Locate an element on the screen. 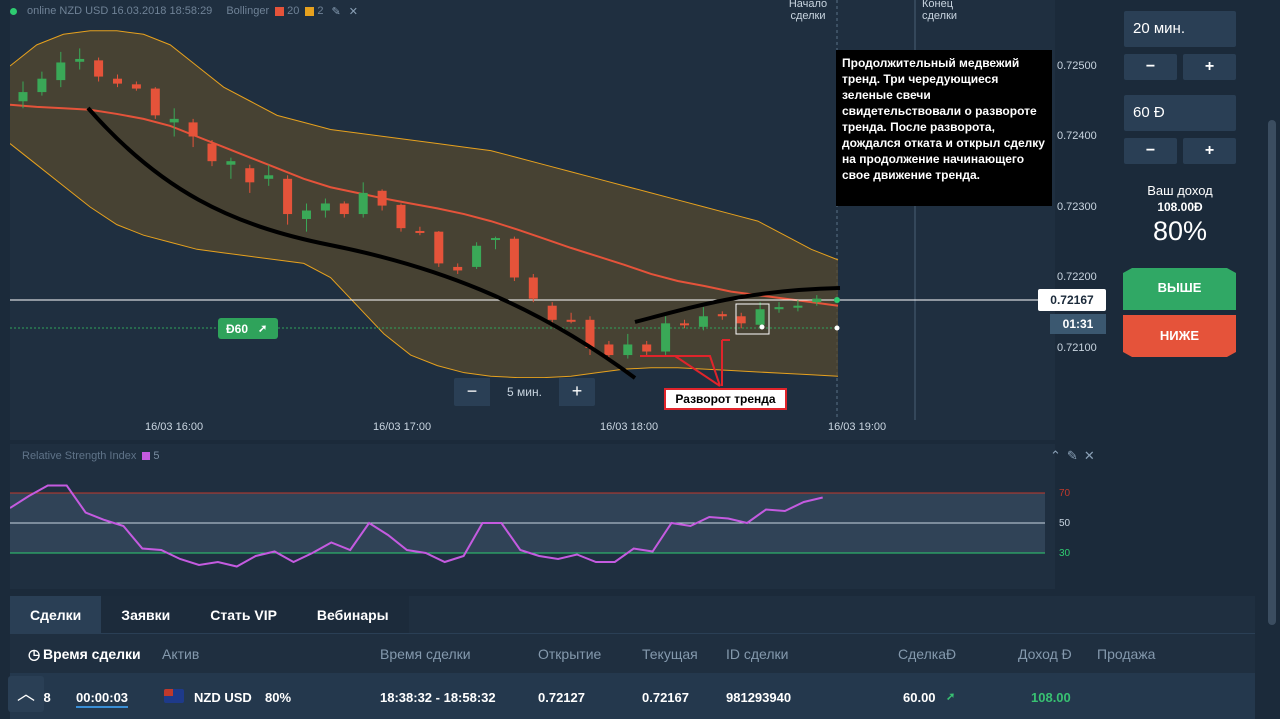  trade-tag-amount: Đ60 is located at coordinates (237, 328).